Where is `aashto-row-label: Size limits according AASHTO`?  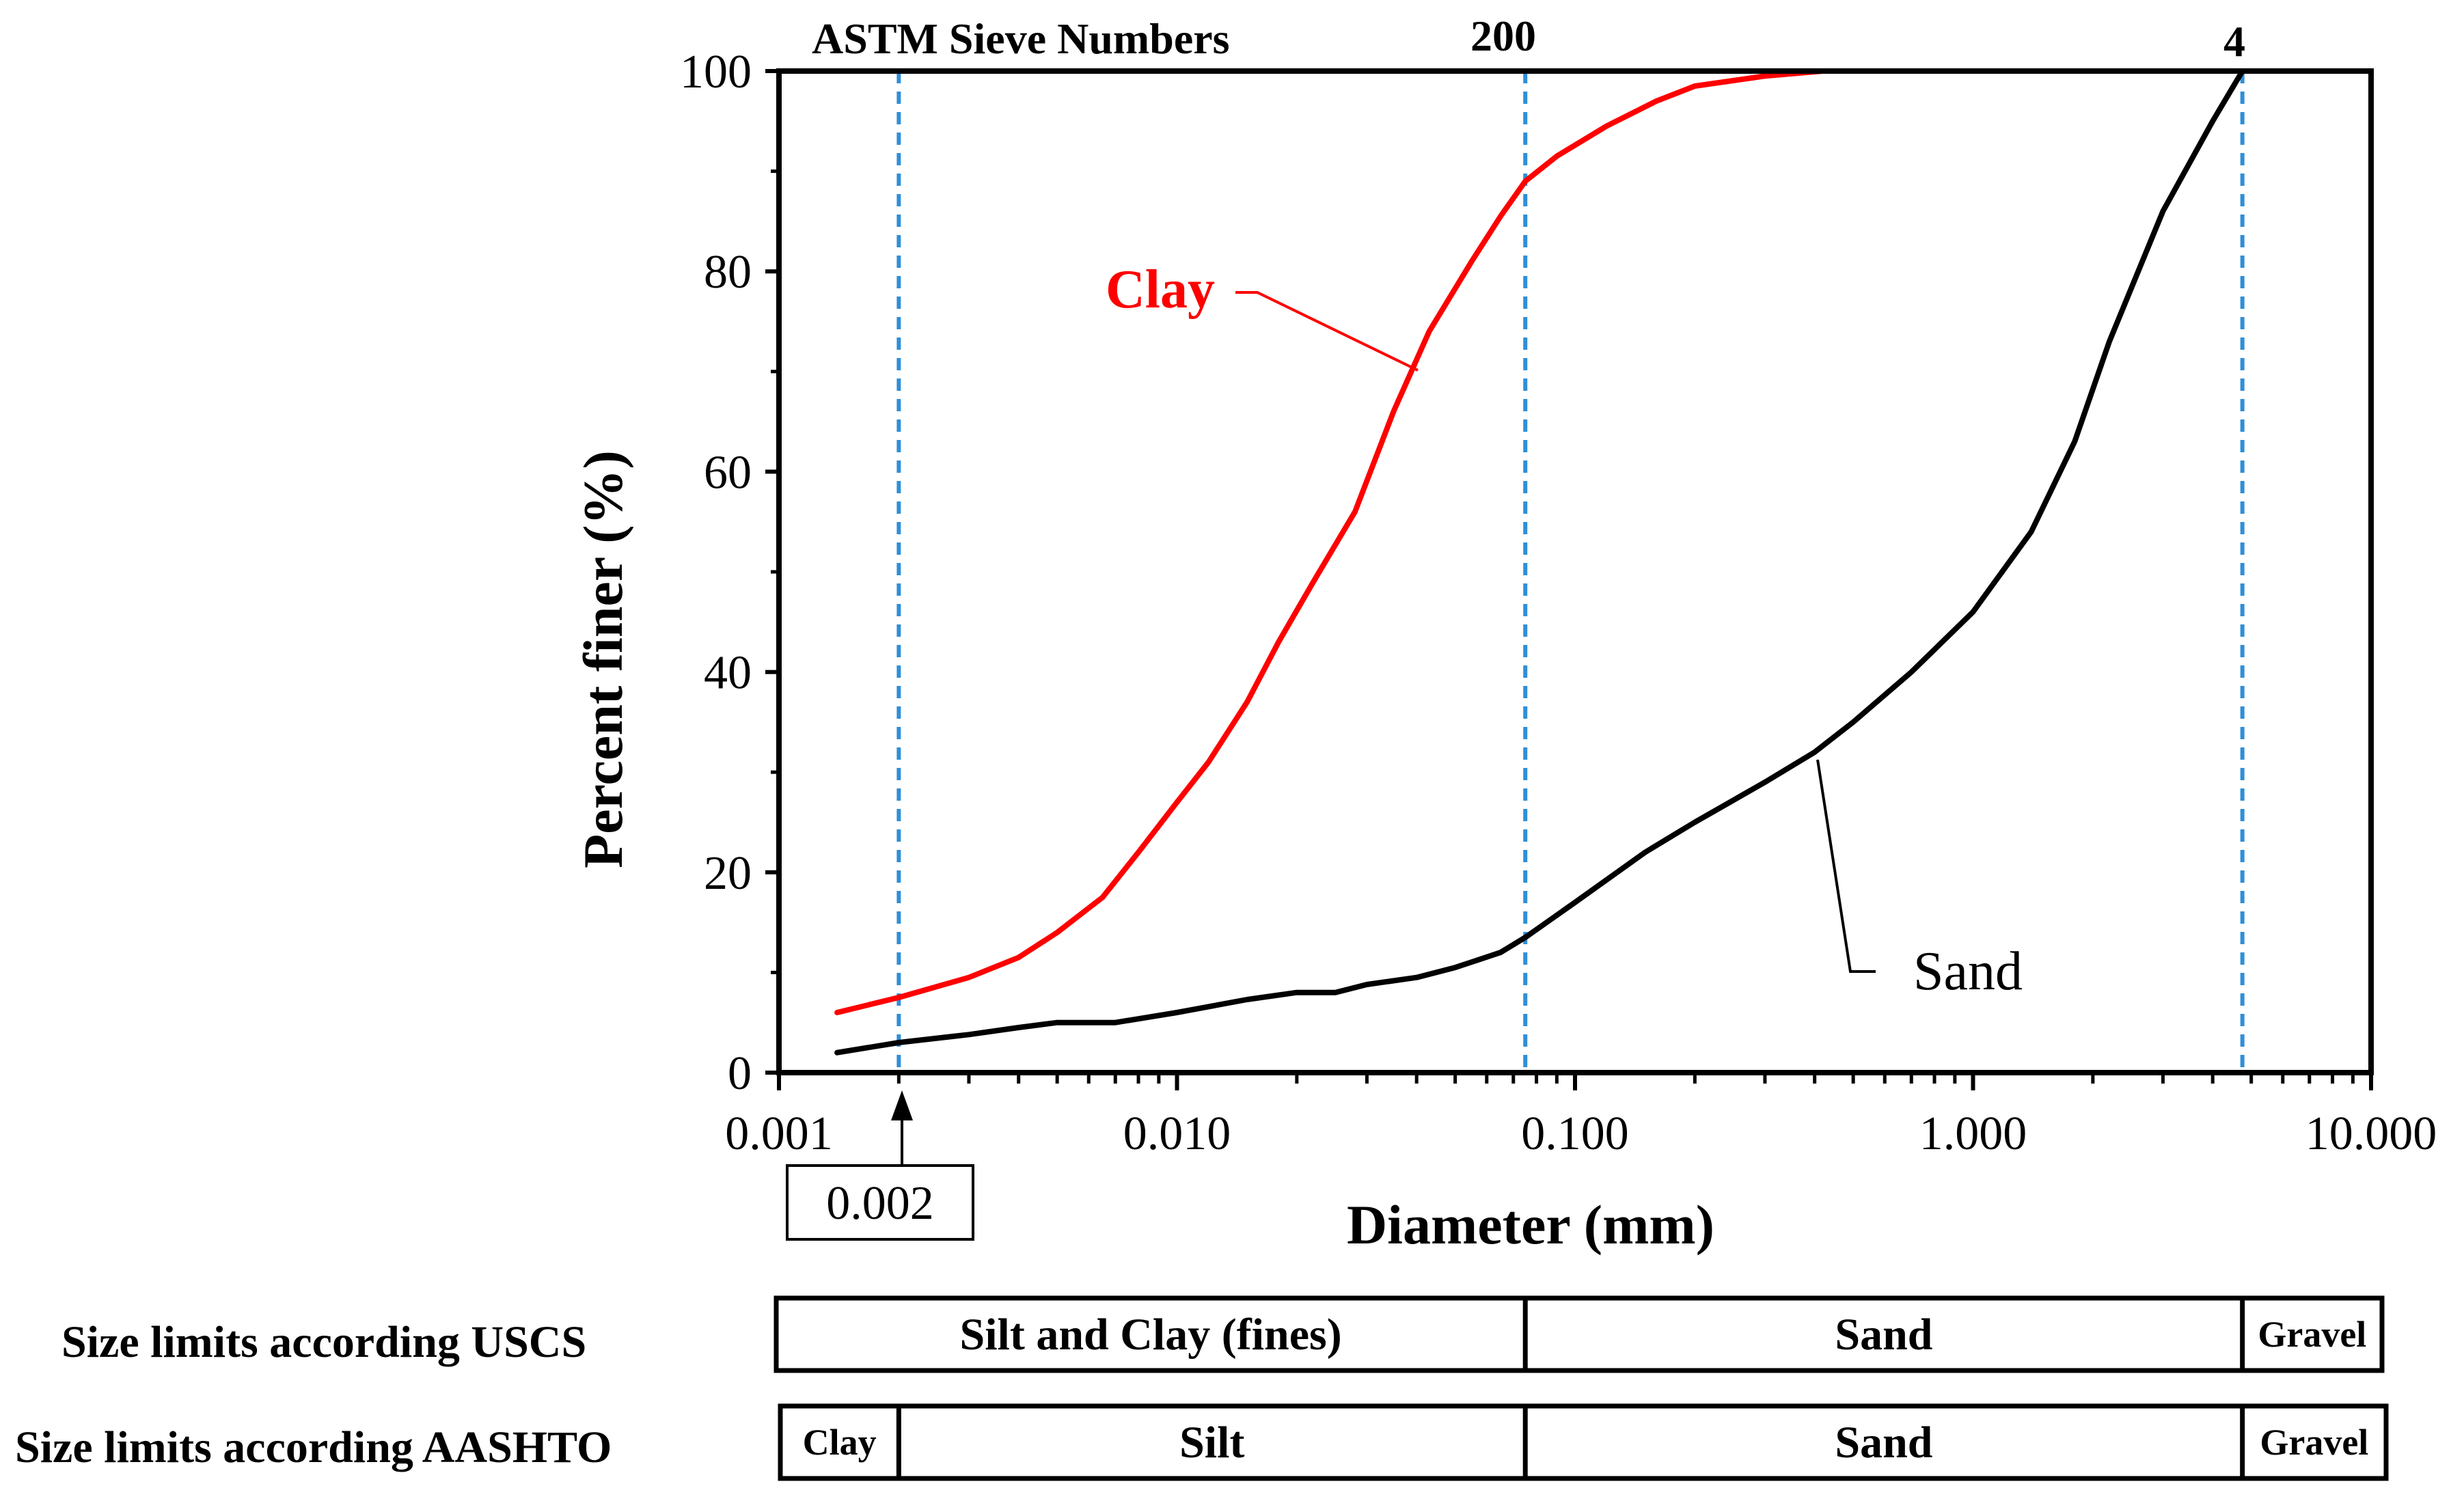 aashto-row-label: Size limits according AASHTO is located at coordinates (313, 1447).